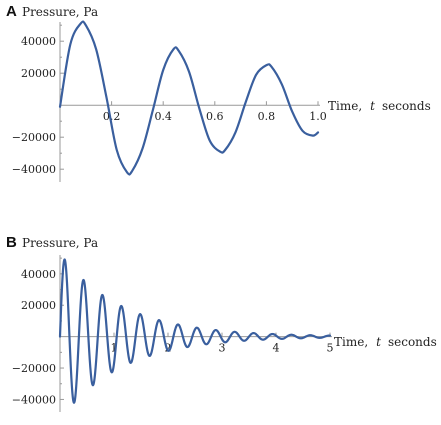  Describe the element at coordinates (114, 348) in the screenshot. I see `x-tick-label: 1` at that location.